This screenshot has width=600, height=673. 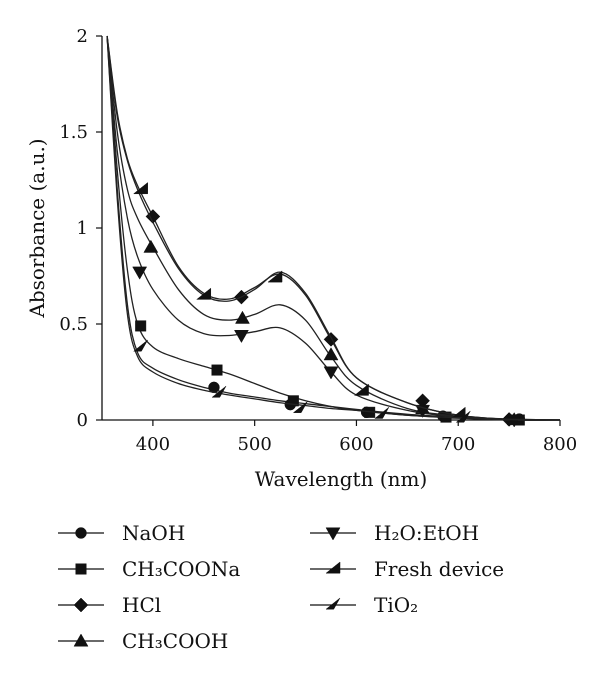 What do you see at coordinates (82, 36) in the screenshot?
I see `y-tick-label: 2` at bounding box center [82, 36].